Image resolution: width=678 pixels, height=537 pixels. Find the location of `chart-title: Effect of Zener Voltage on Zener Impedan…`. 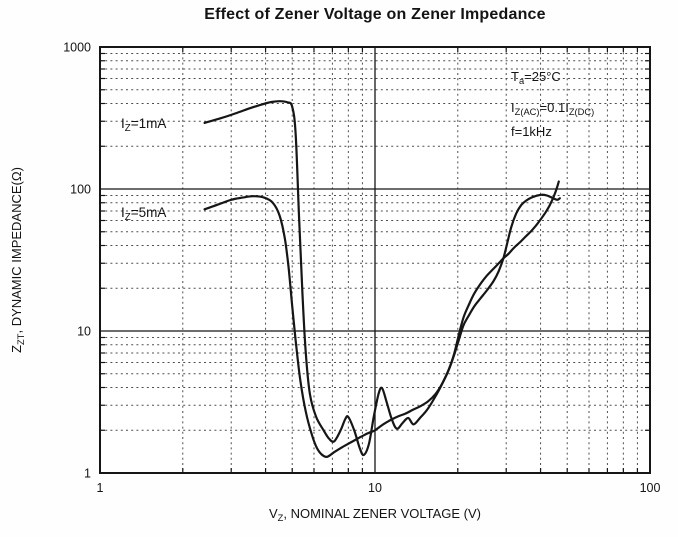

chart-title: Effect of Zener Voltage on Zener Impedan… is located at coordinates (375, 14).